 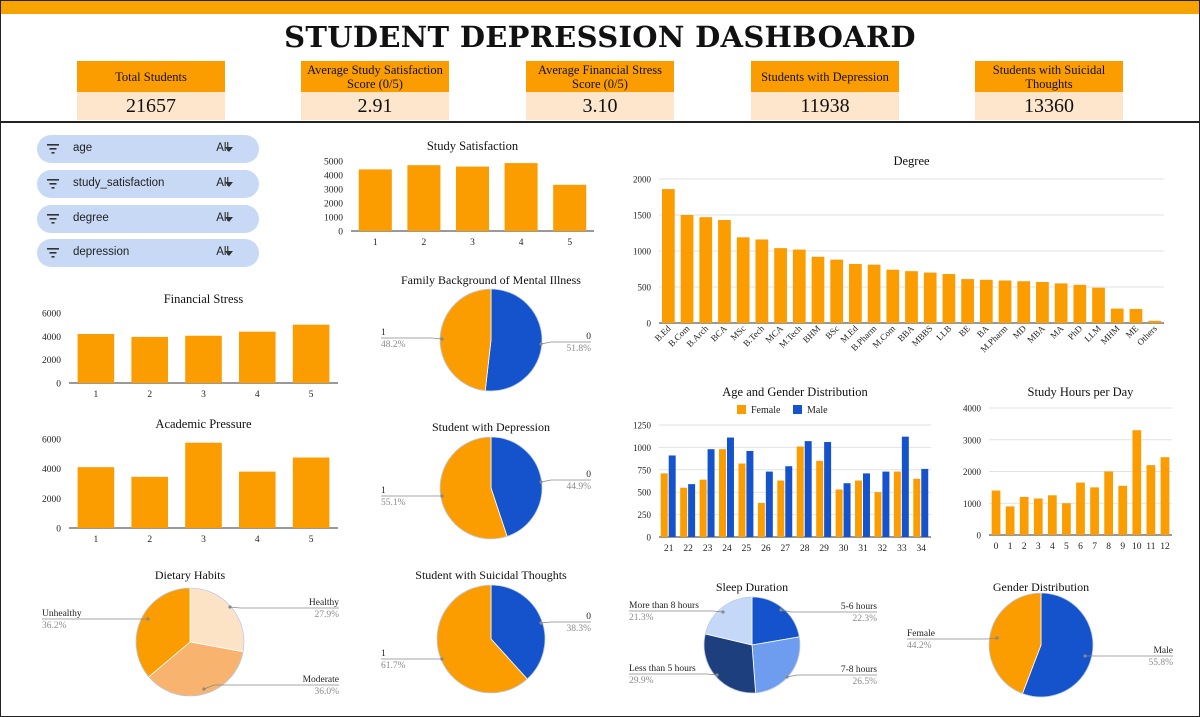 What do you see at coordinates (642, 180) in the screenshot?
I see `y-tick-label: 2000` at bounding box center [642, 180].